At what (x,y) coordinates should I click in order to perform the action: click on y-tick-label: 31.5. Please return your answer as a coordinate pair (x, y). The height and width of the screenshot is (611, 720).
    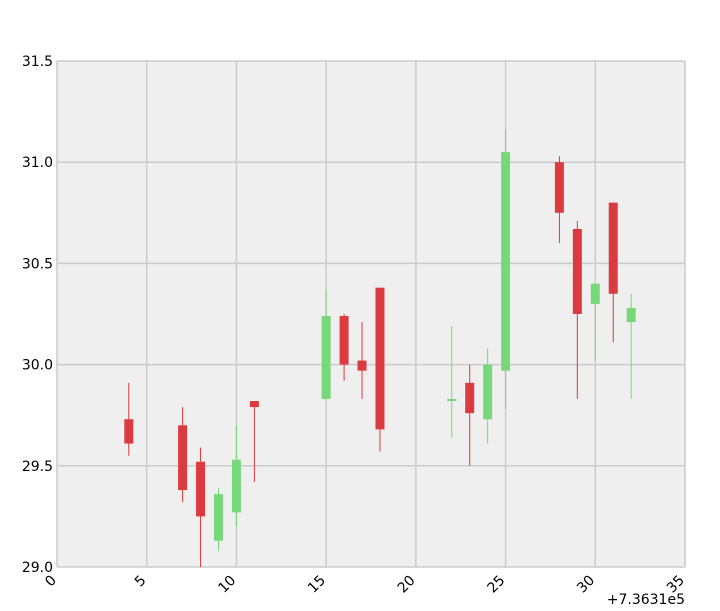
    Looking at the image, I should click on (37, 62).